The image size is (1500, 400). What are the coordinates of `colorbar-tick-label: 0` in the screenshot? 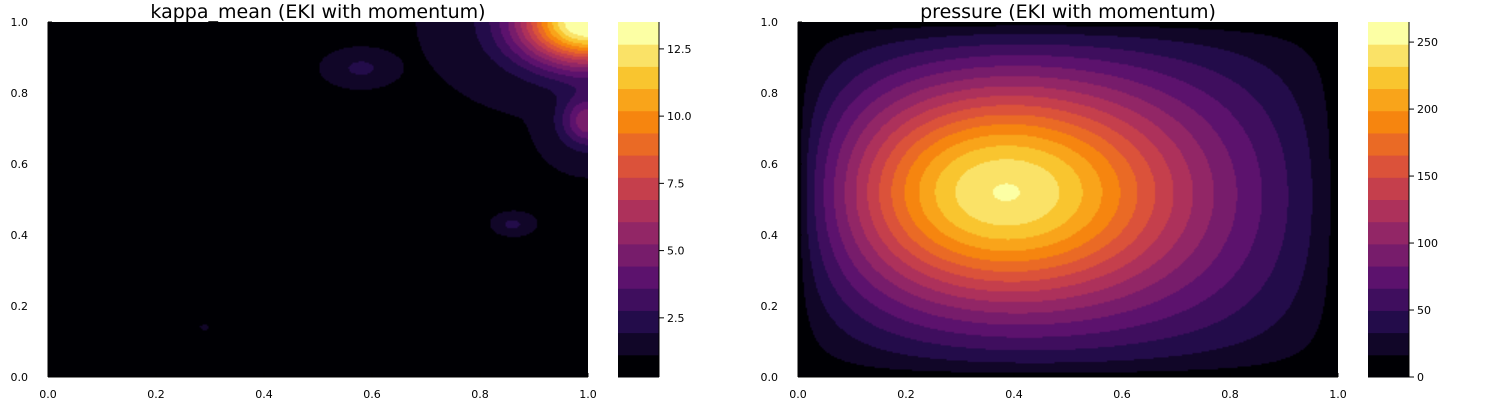 It's located at (1420, 377).